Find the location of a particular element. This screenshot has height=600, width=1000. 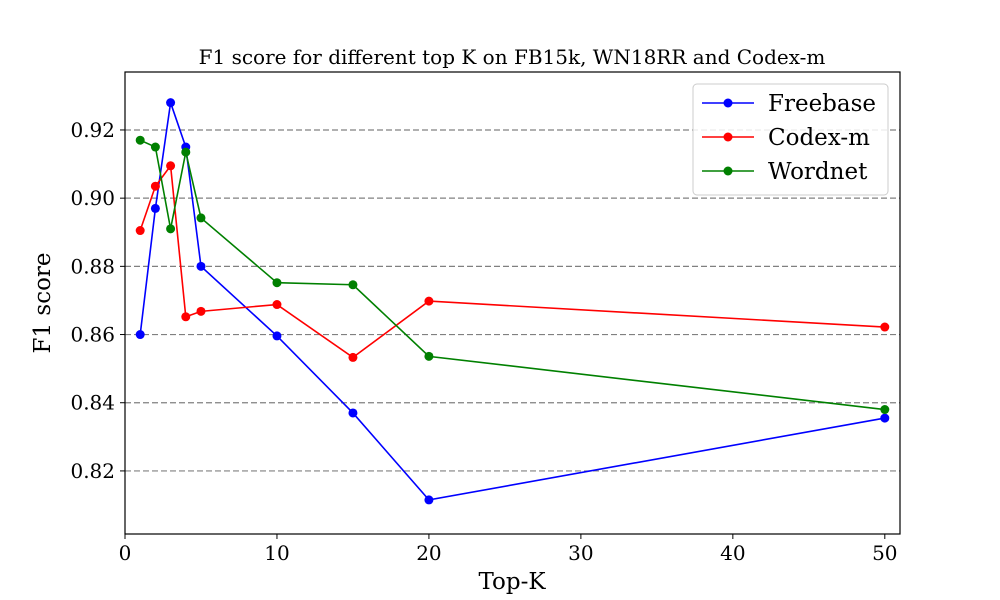

y-tick-label: 0.86 is located at coordinates (92, 335).